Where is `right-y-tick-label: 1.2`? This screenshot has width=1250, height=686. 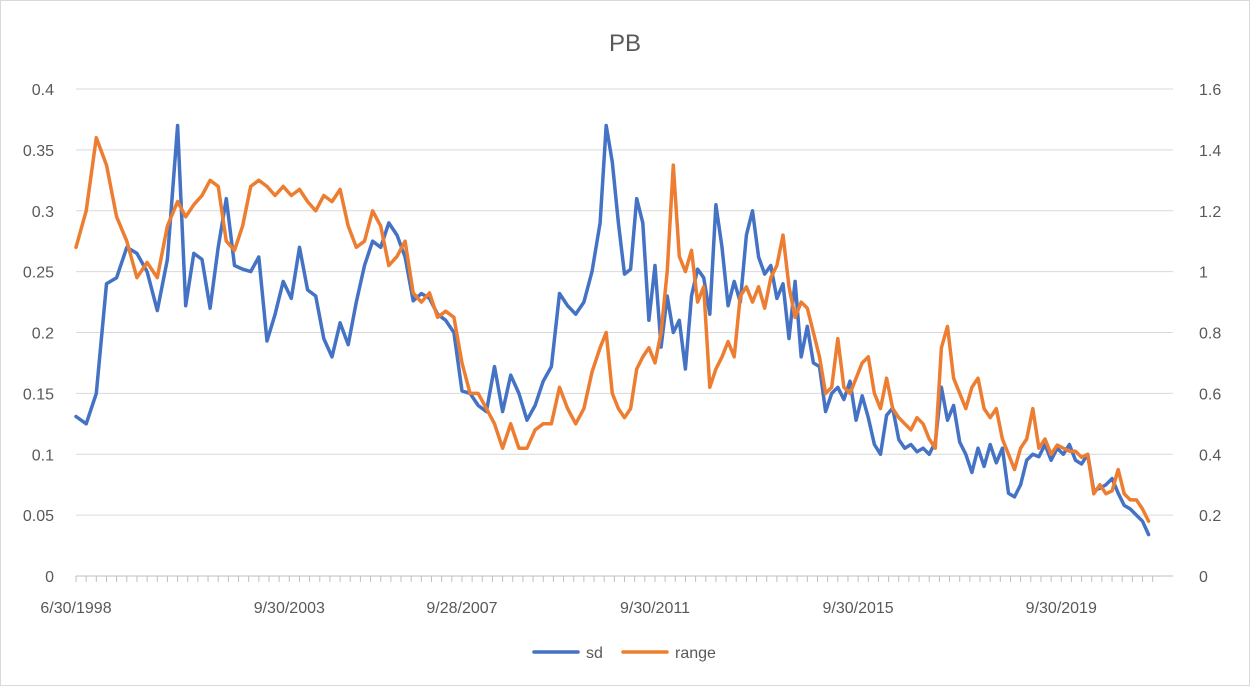
right-y-tick-label: 1.2 is located at coordinates (1210, 212).